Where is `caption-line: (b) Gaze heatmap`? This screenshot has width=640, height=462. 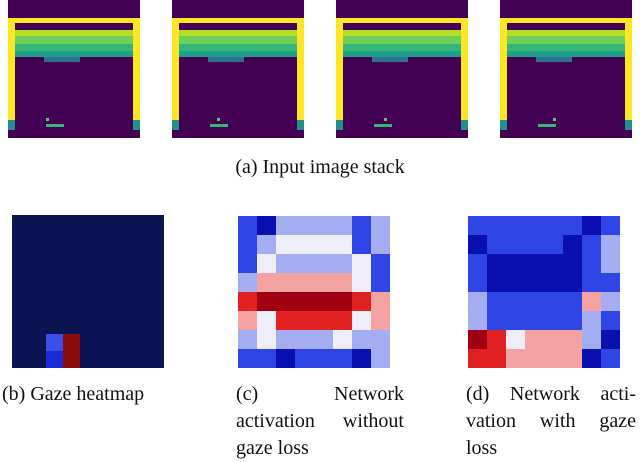
caption-line: (b) Gaze heatmap is located at coordinates (73, 394).